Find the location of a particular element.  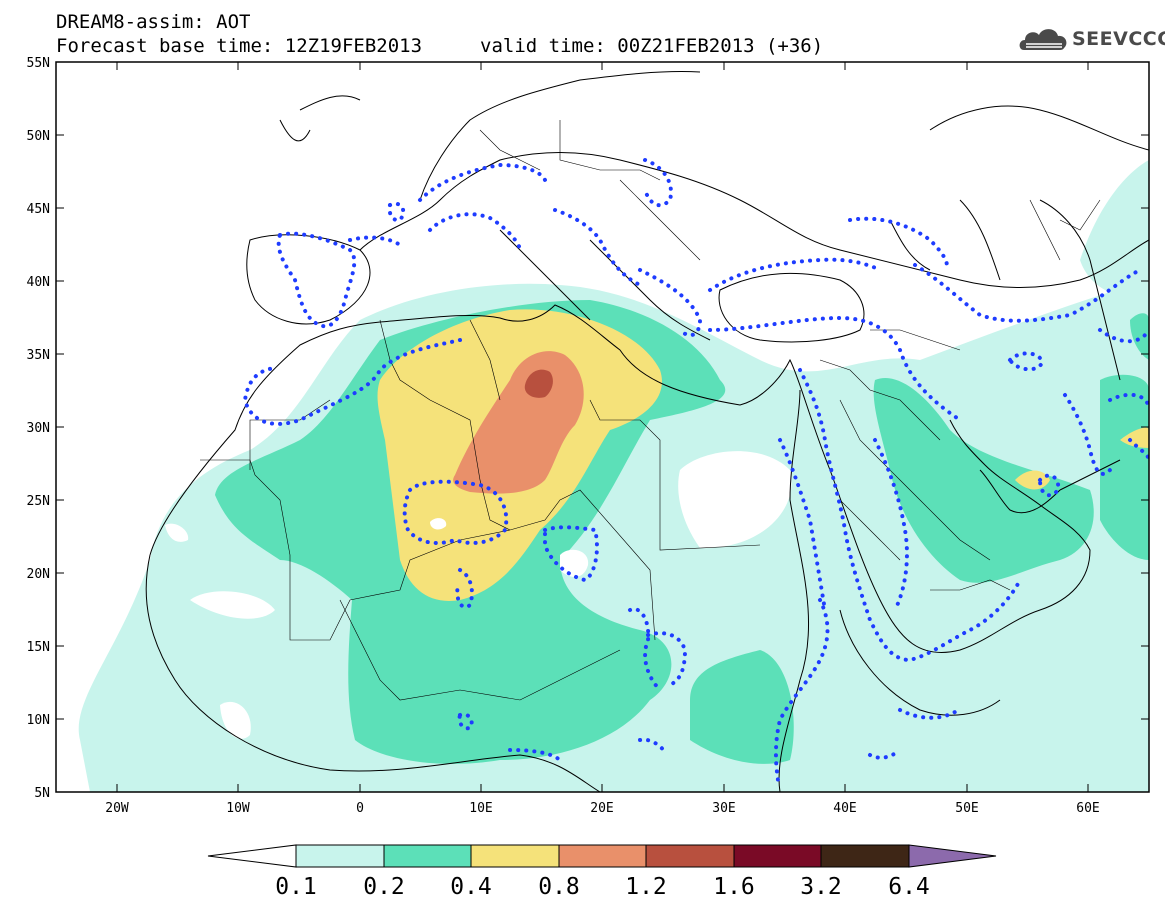

lat-label: 15N is located at coordinates (38, 647).